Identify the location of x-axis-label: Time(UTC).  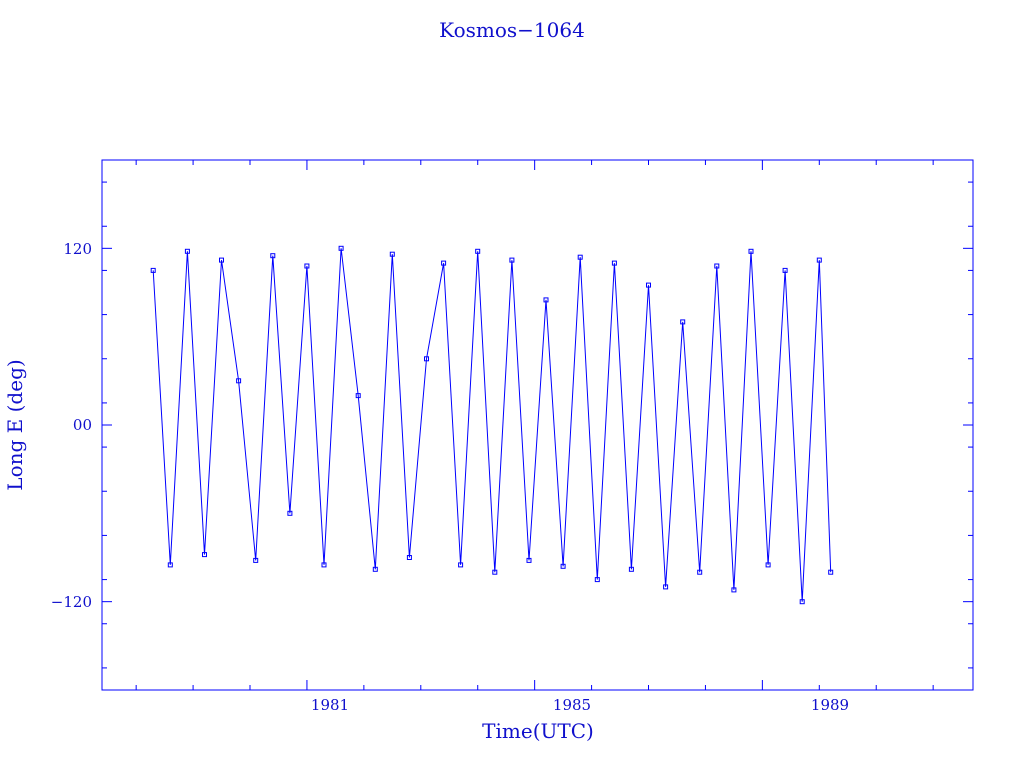
(538, 731).